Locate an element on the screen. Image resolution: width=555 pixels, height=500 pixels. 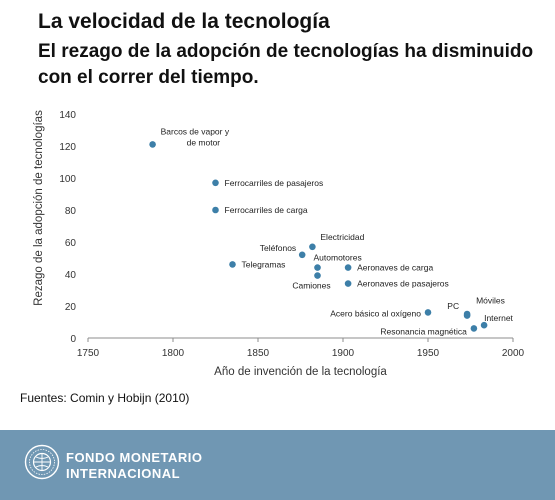
data-label: Teléfonos is located at coordinates (278, 248).